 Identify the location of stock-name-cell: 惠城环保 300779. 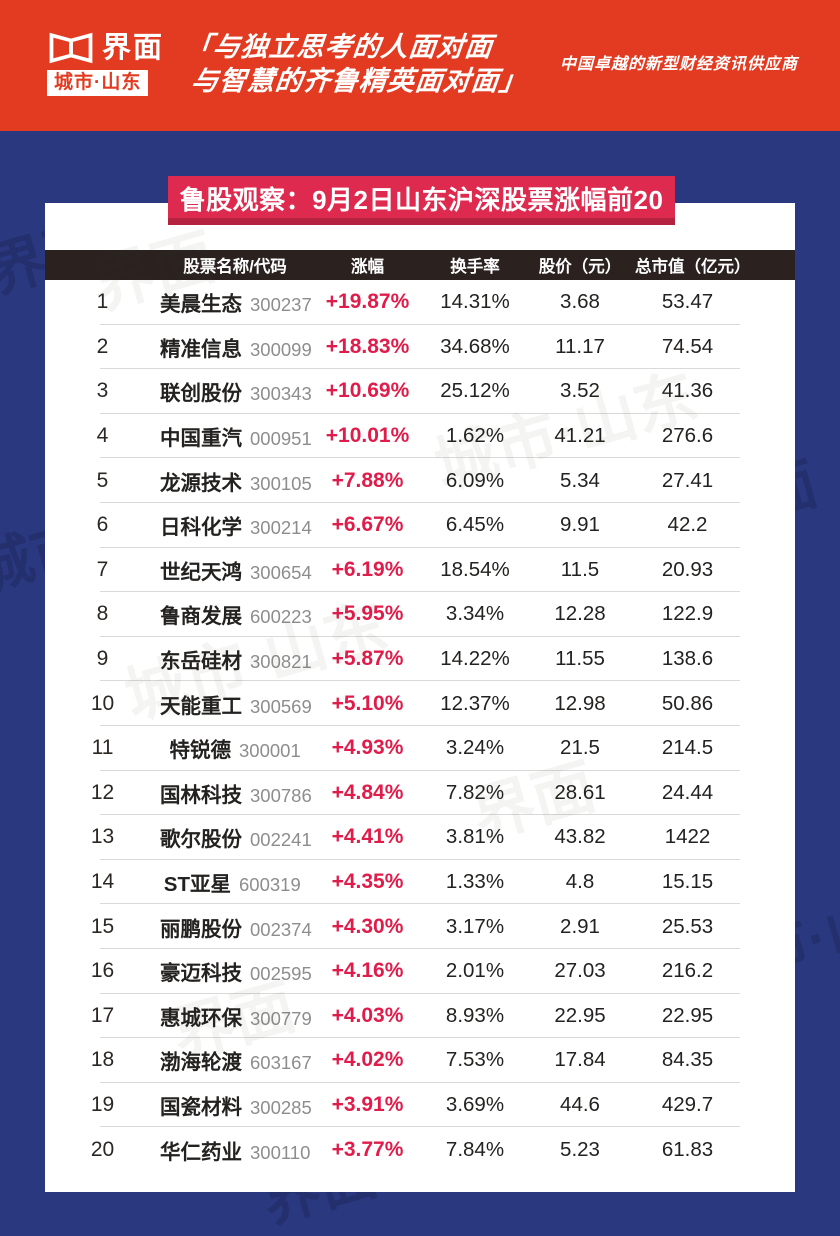
(236, 1016).